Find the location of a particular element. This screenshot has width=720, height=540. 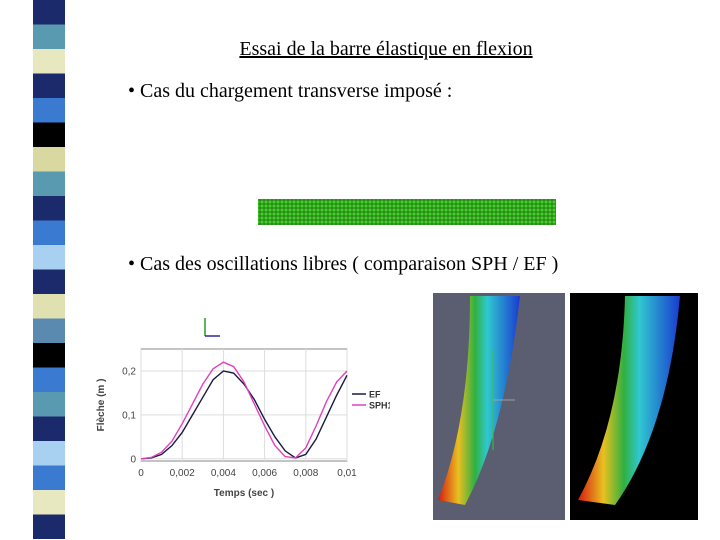

beam-mesh is located at coordinates (407, 212).